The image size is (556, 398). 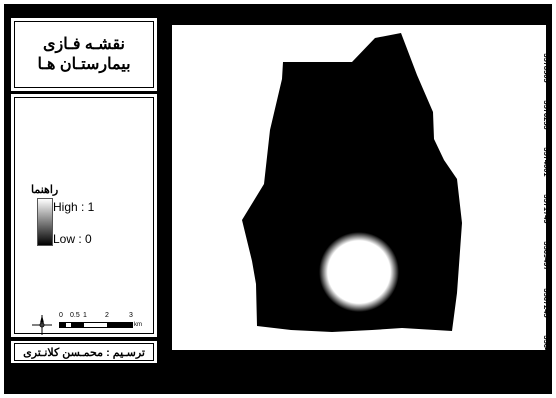 What do you see at coordinates (164, 95) in the screenshot?
I see `y-tick-label-left: 3577003` at bounding box center [164, 95].